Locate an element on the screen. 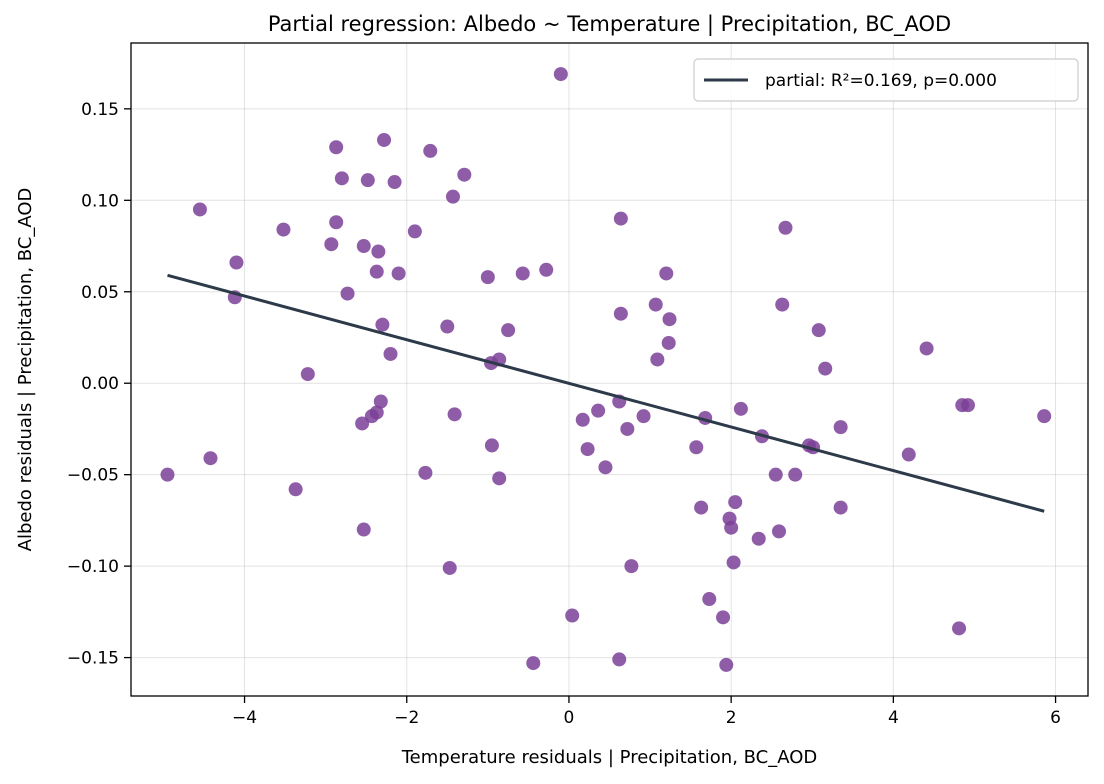  x-tick-label: −2 is located at coordinates (406, 718).